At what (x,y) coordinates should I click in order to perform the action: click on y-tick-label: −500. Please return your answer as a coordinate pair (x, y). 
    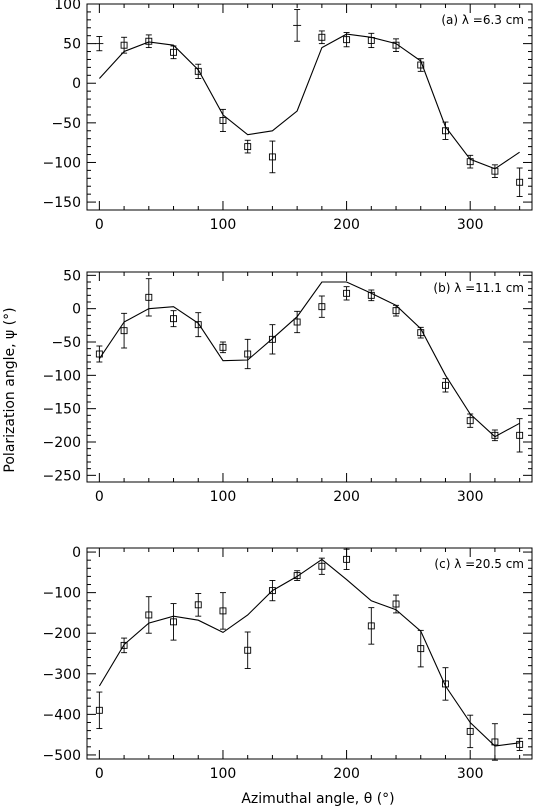
    Looking at the image, I should click on (62, 756).